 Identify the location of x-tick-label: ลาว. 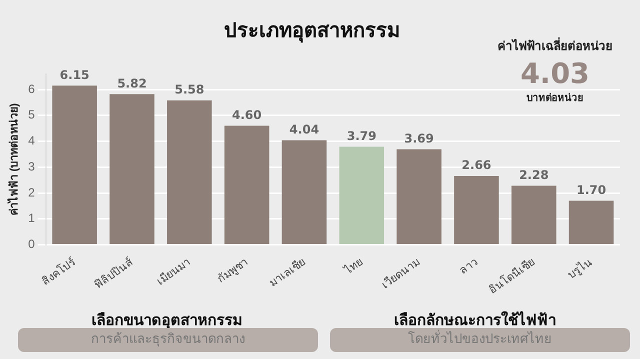
(468, 267).